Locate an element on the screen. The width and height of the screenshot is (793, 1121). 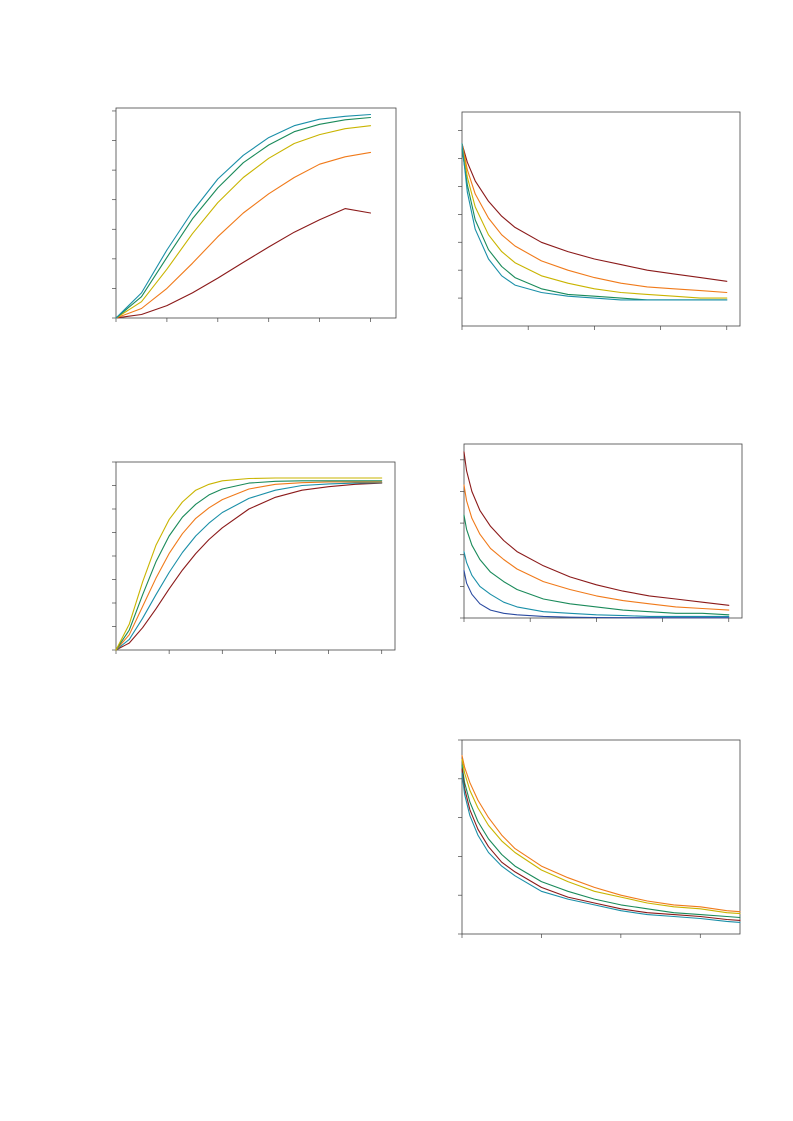
chart-middle-right is located at coordinates (601, 532).